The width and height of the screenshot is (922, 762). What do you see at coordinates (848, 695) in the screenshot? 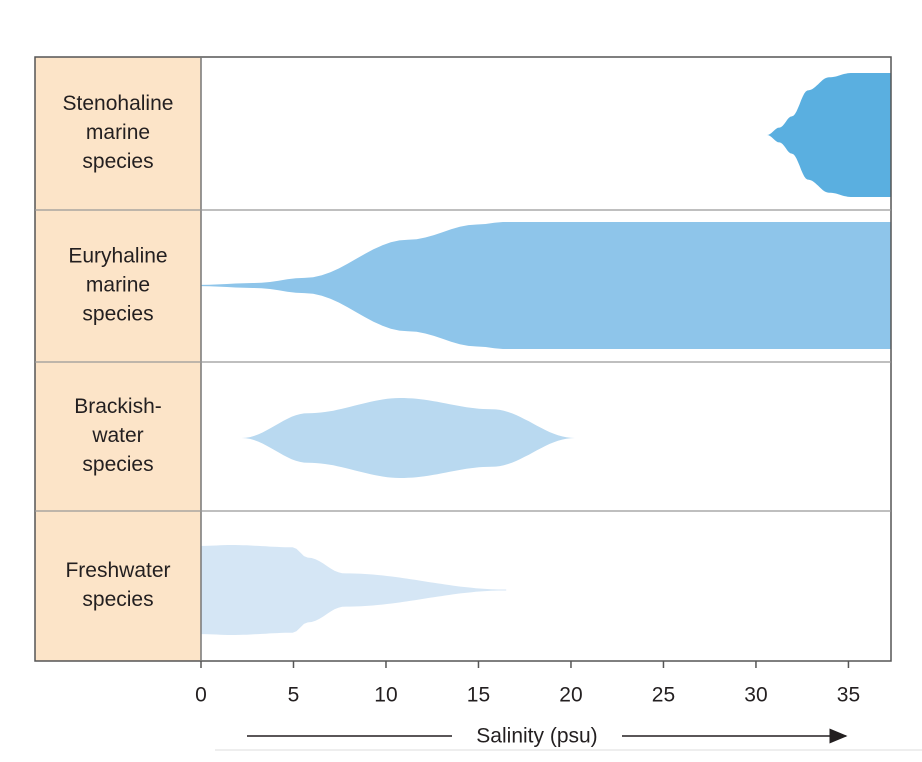
I see `x-tick-label: 35` at bounding box center [848, 695].